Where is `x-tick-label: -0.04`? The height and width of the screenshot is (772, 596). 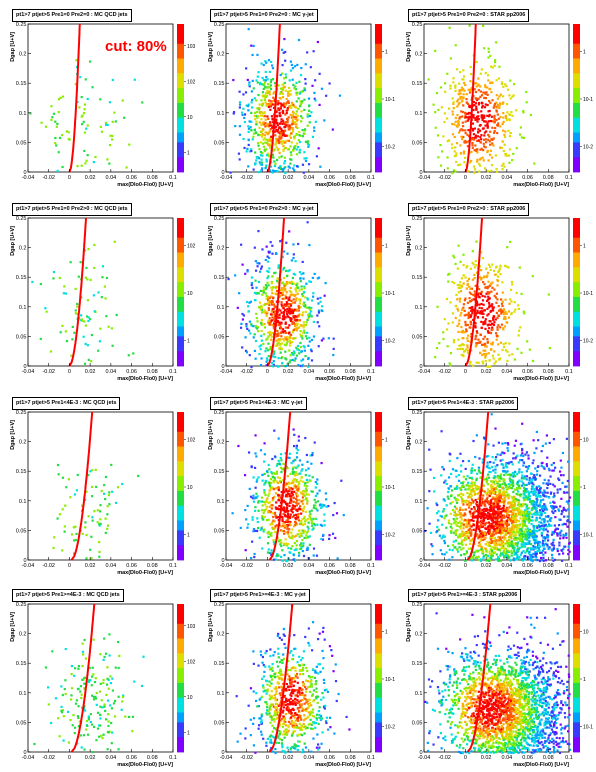
x-tick-label: -0.04 is located at coordinates (226, 178).